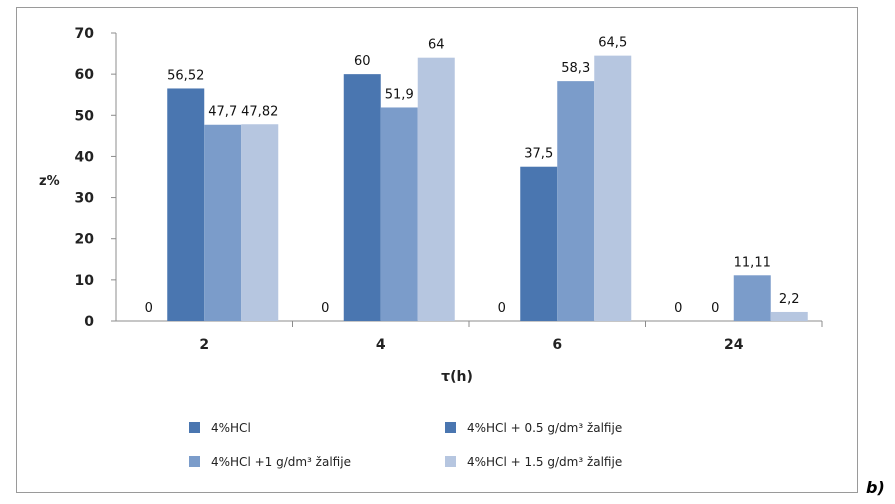 This screenshot has height=504, width=895. I want to click on legend-label: 4%HCl, so click(231, 428).